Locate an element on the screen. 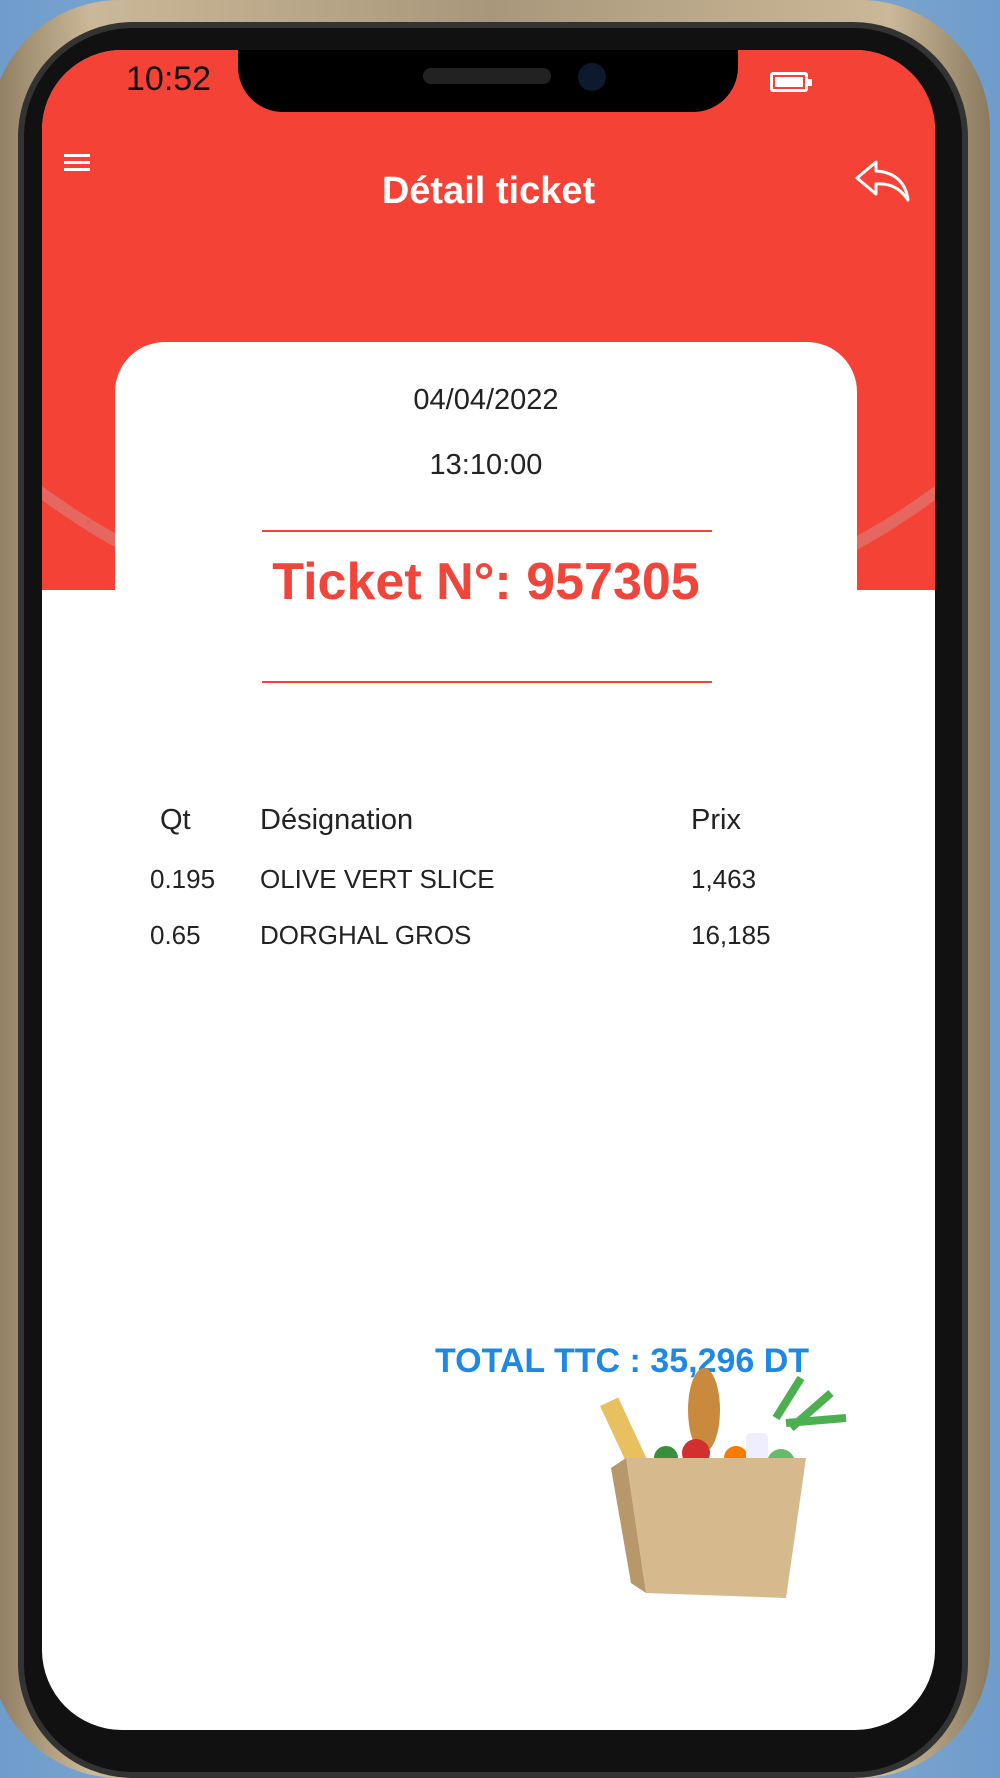 Image resolution: width=1000 pixels, height=1778 pixels. ticket-time: 13:10:00 is located at coordinates (486, 465).